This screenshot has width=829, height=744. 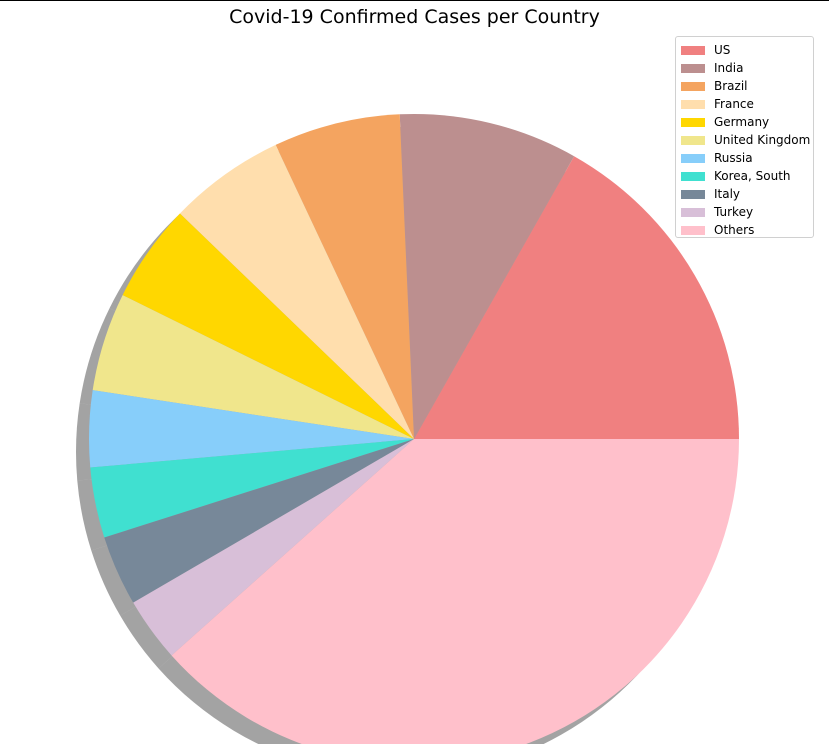 What do you see at coordinates (727, 194) in the screenshot?
I see `legend-label: Italy` at bounding box center [727, 194].